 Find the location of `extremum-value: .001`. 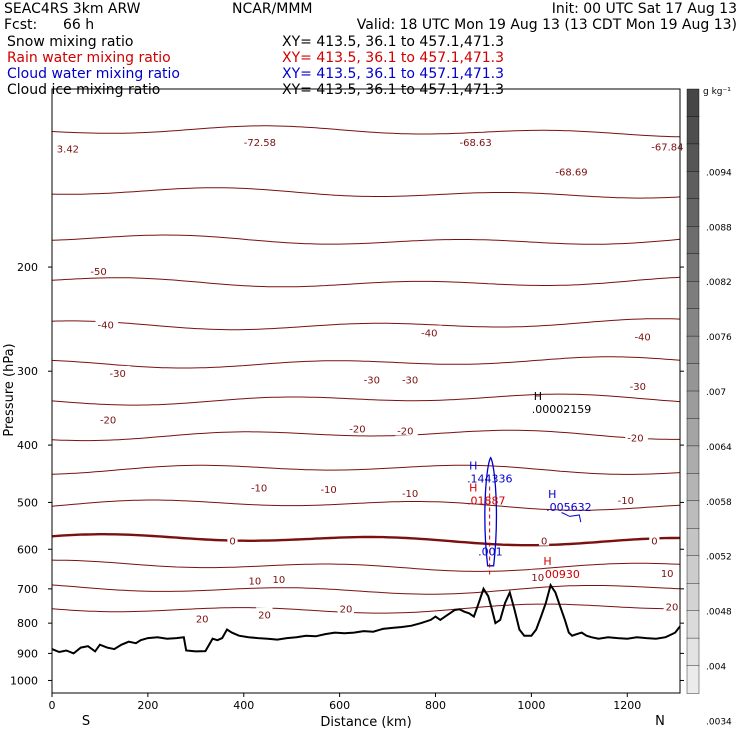

extremum-value: .001 is located at coordinates (490, 551).